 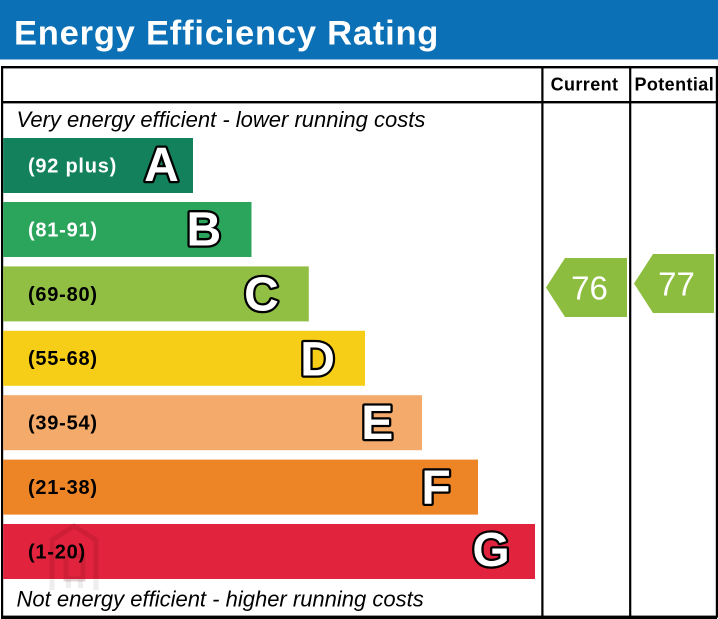 I want to click on svg-text: (55-68), so click(x=63, y=359).